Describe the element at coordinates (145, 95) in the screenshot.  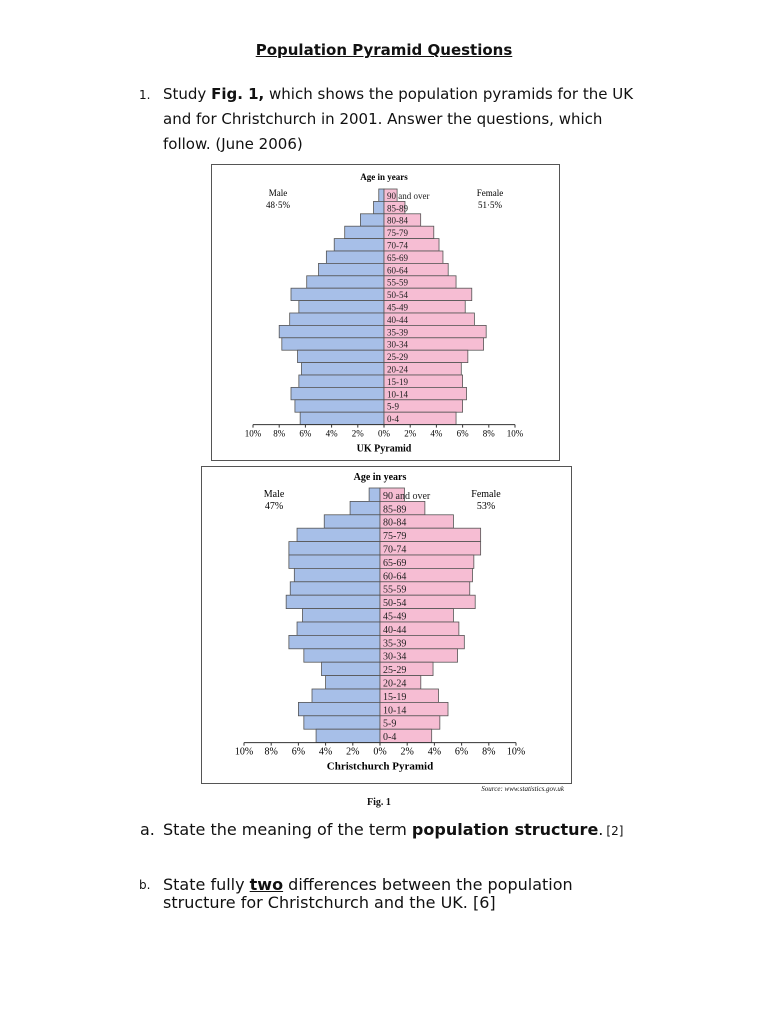
I see `question-number: 1.` at that location.